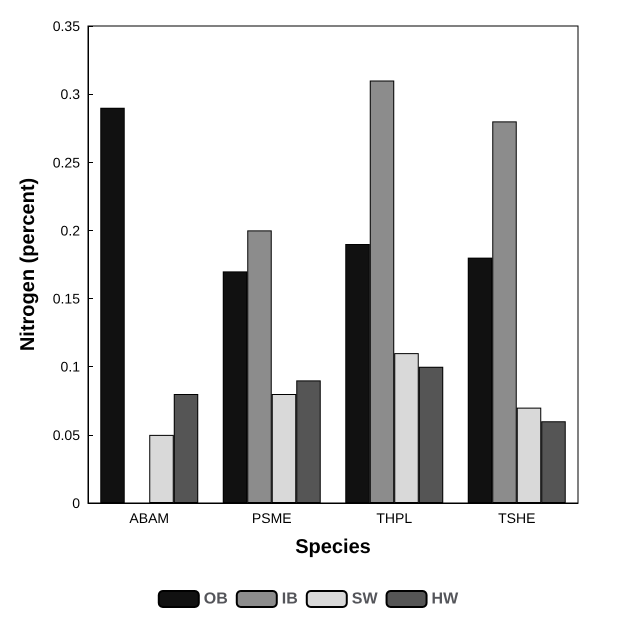  I want to click on y-axis-title: Nitrogen (percent), so click(28, 265).